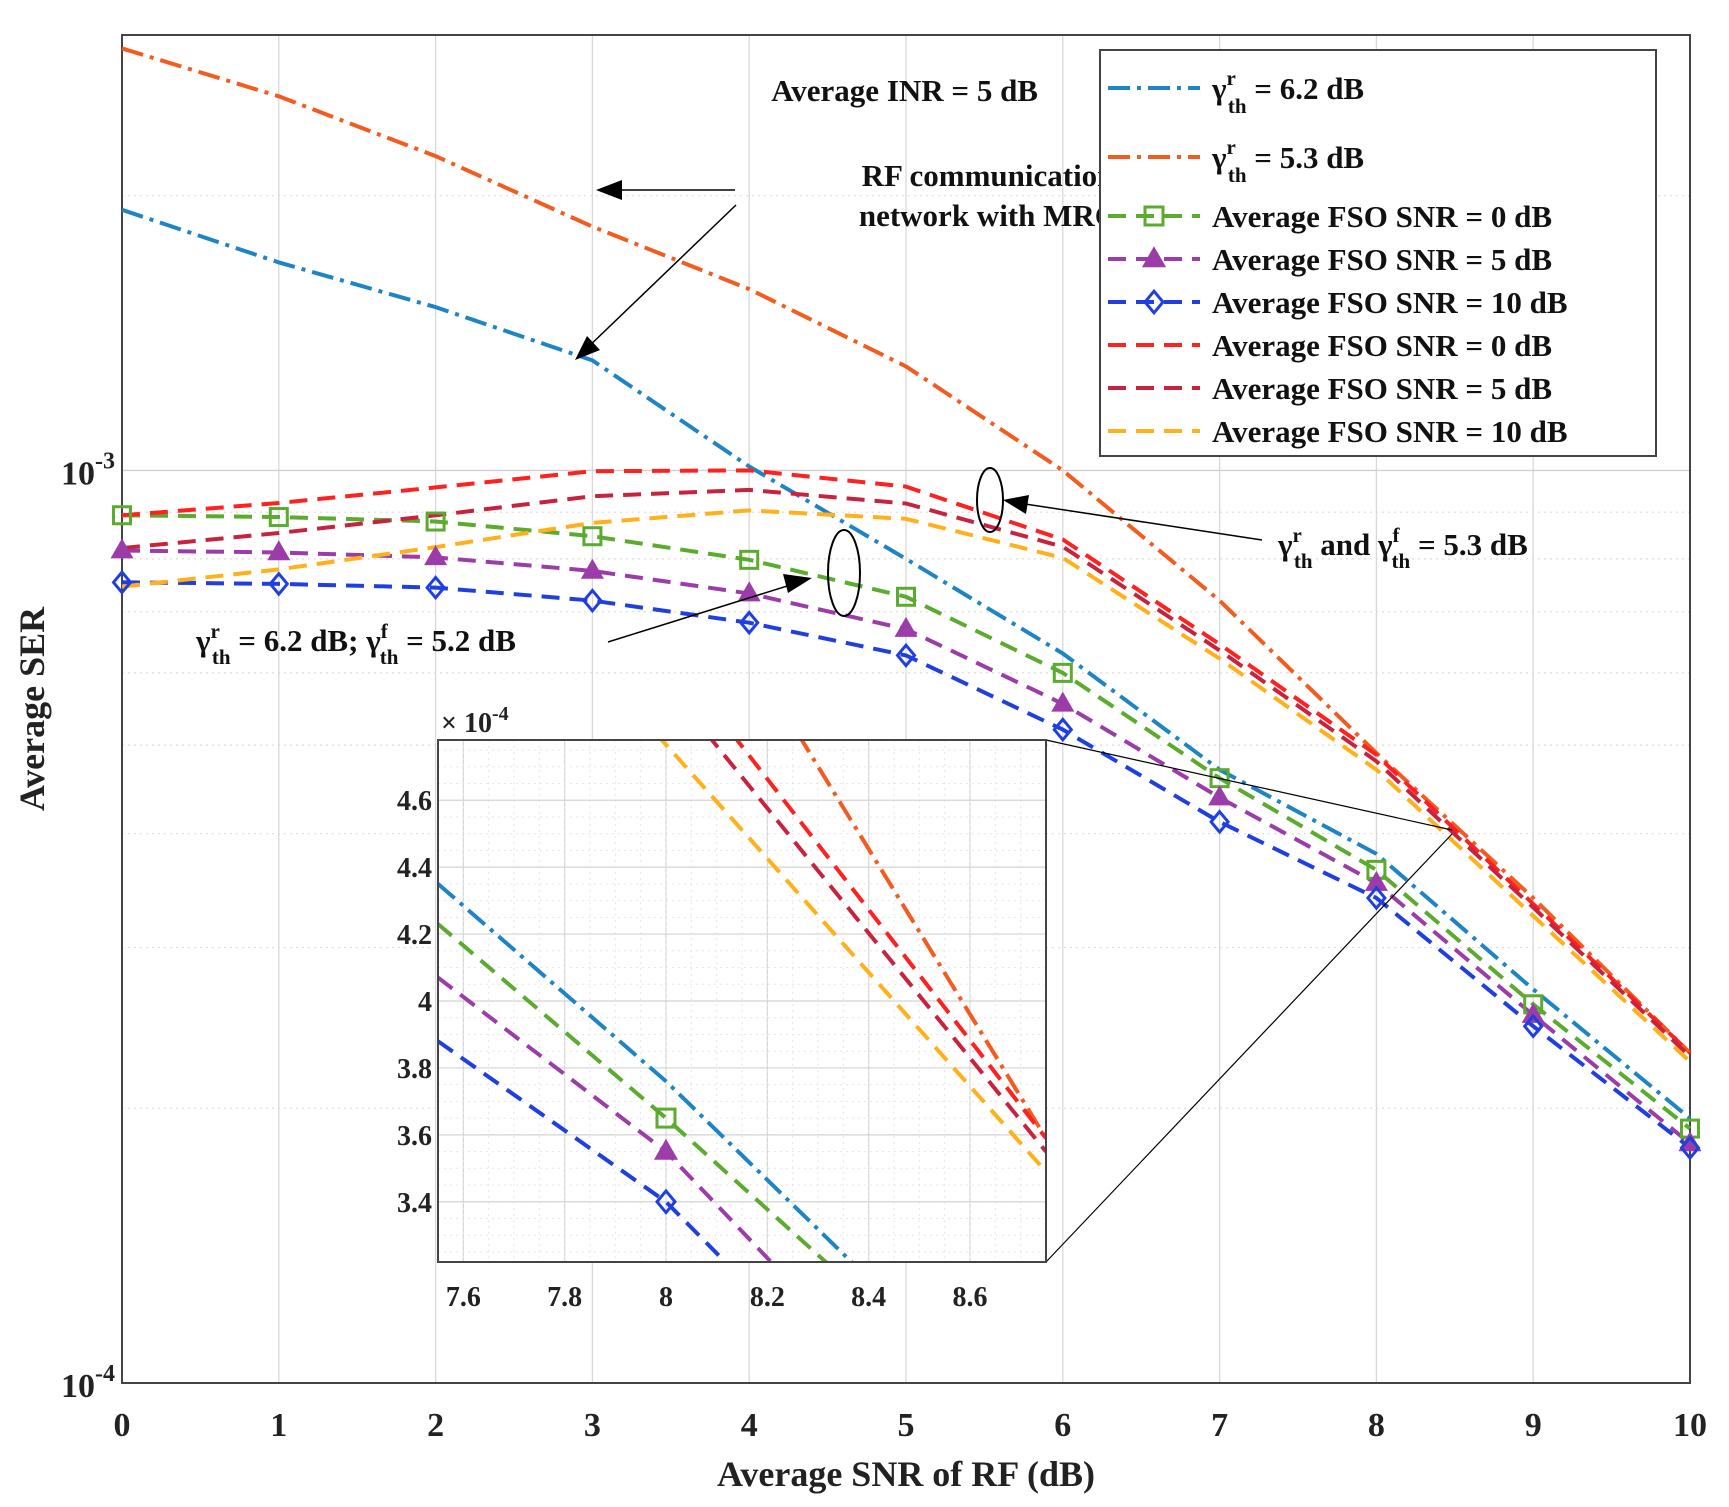 The image size is (1729, 1507). Describe the element at coordinates (32, 708) in the screenshot. I see `y-axis-label: Average SER` at that location.